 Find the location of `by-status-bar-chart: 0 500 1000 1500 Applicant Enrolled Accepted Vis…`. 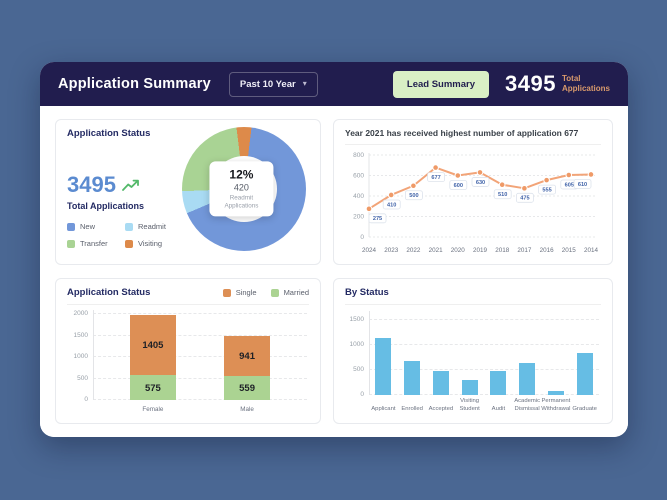

by-status-bar-chart: 0 500 1000 1500 Applicant Enrolled Accepted Vis… is located at coordinates (473, 362).